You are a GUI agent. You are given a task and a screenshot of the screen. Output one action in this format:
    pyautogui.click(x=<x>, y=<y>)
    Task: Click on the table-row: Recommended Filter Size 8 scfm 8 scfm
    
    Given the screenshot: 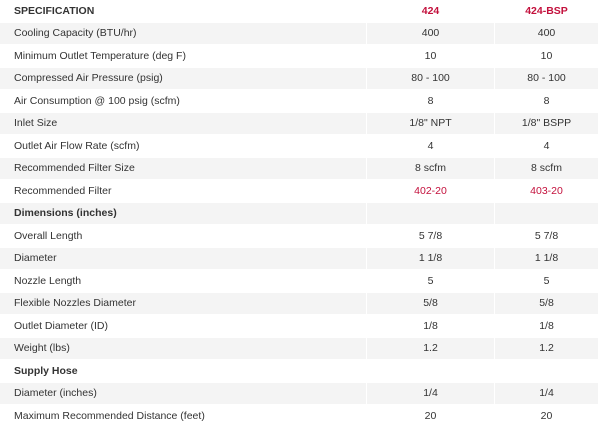 What is the action you would take?
    pyautogui.click(x=299, y=168)
    